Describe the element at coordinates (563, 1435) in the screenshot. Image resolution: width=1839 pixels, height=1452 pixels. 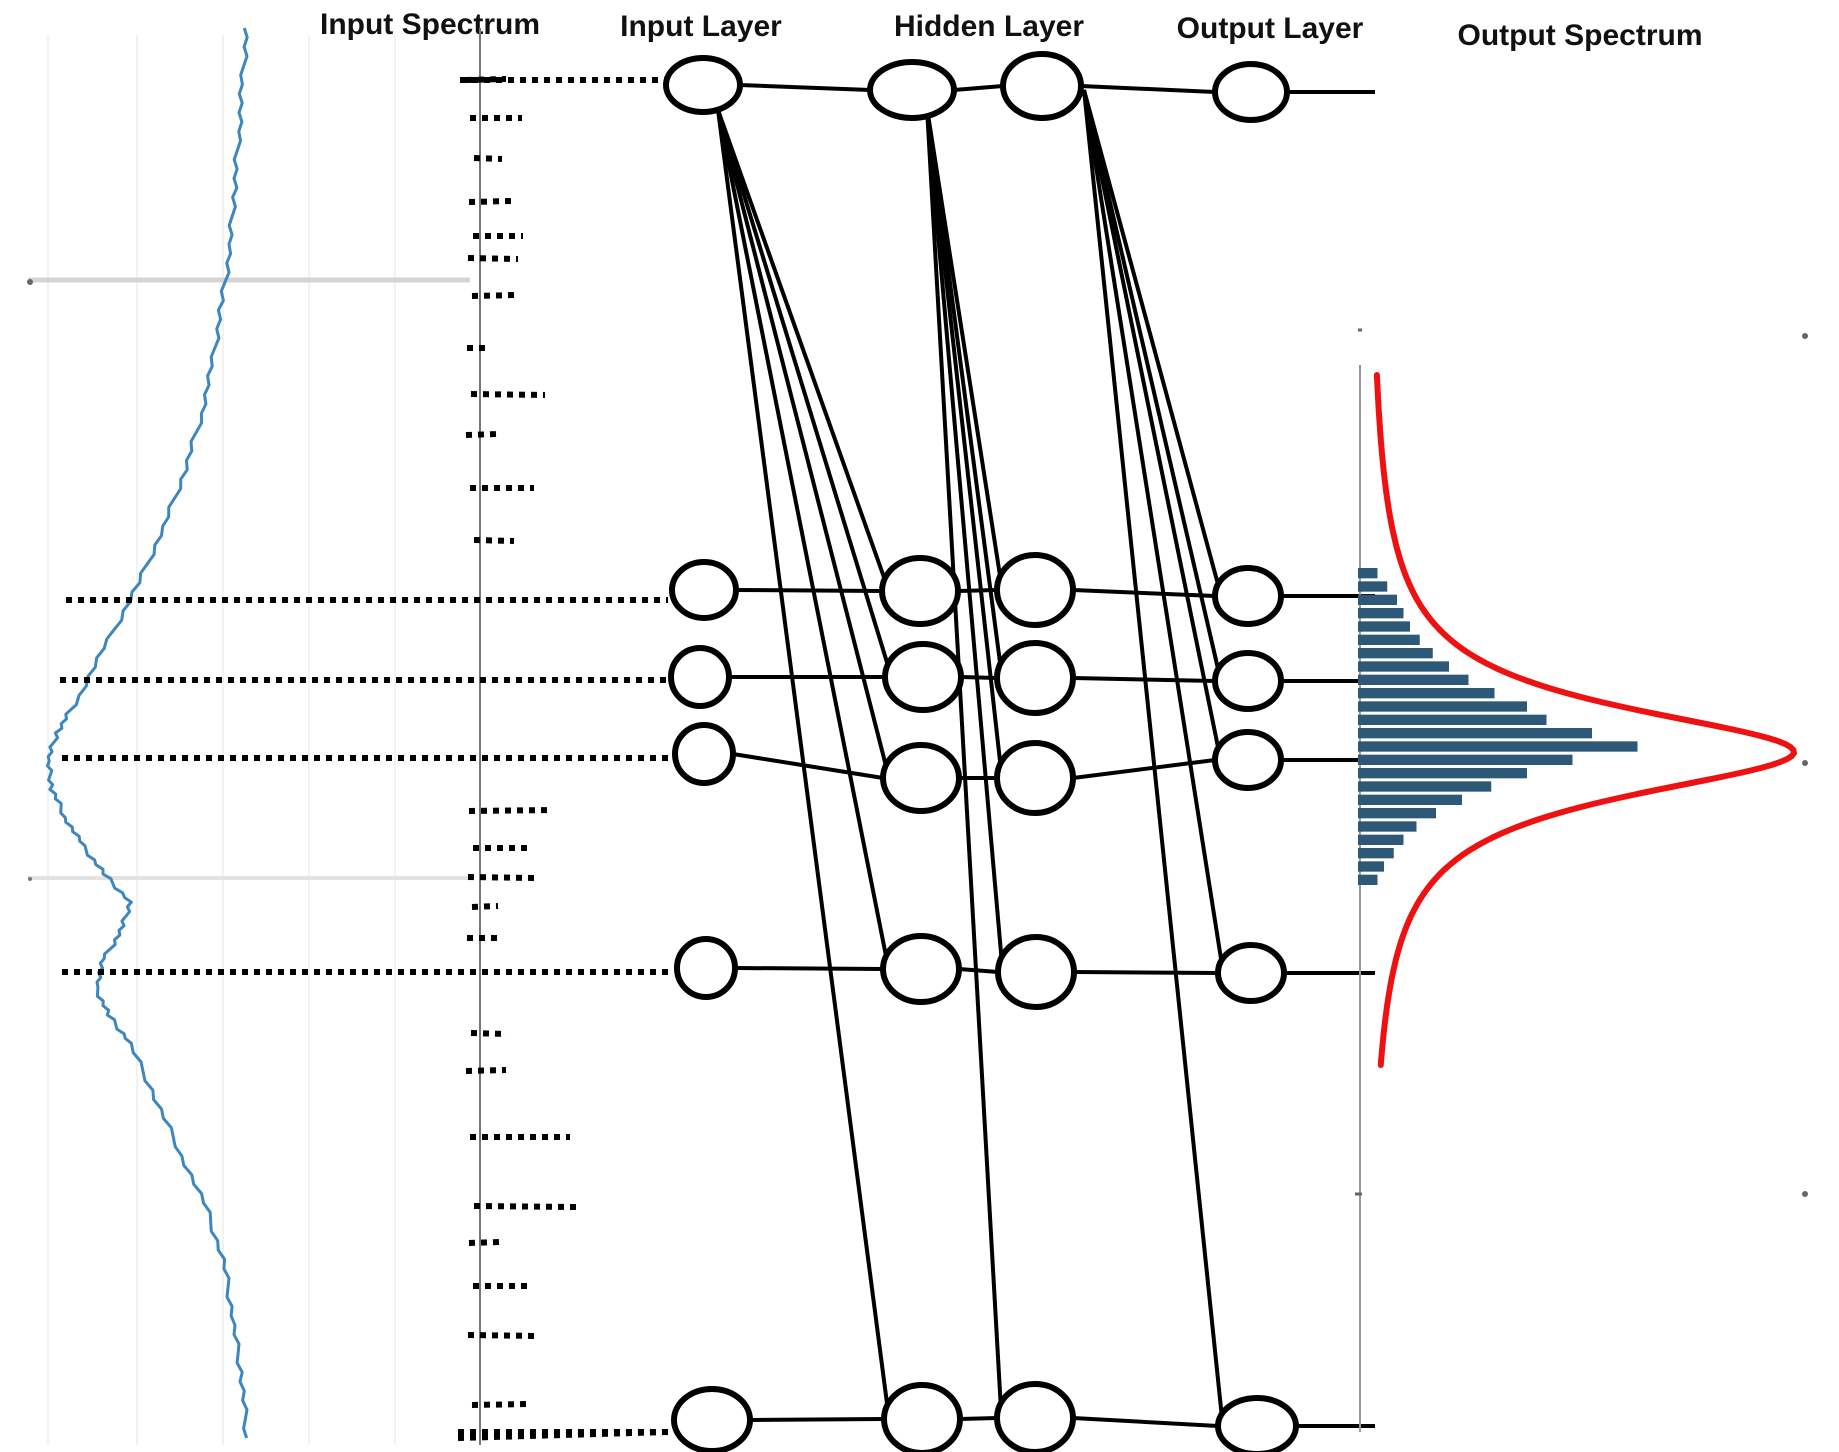
I see `dotted-connector` at that location.